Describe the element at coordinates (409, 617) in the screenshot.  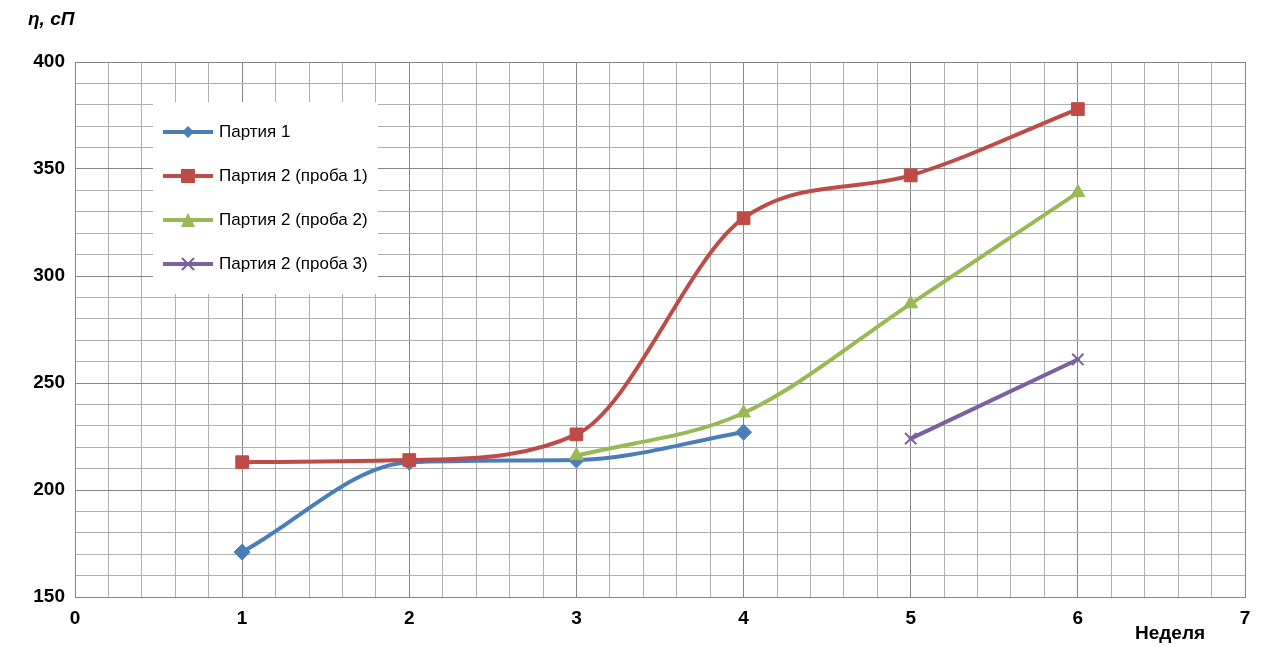
I see `x-tick-label: 2` at that location.